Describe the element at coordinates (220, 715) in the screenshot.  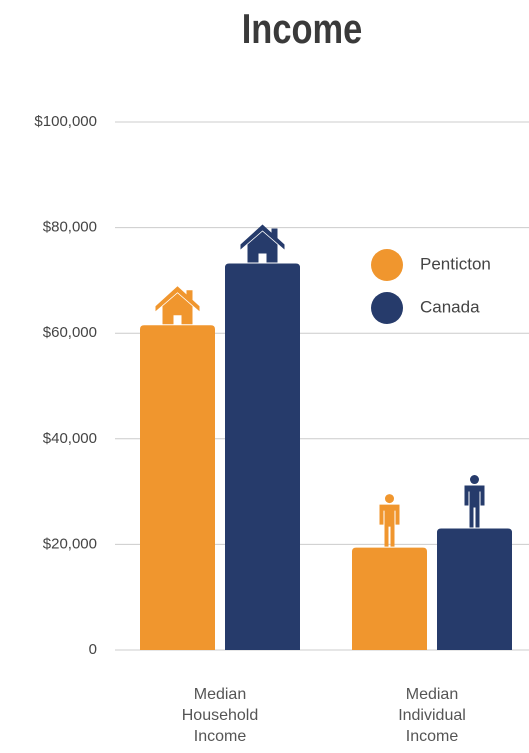
I see `x-tick-label: Median Household Income` at that location.